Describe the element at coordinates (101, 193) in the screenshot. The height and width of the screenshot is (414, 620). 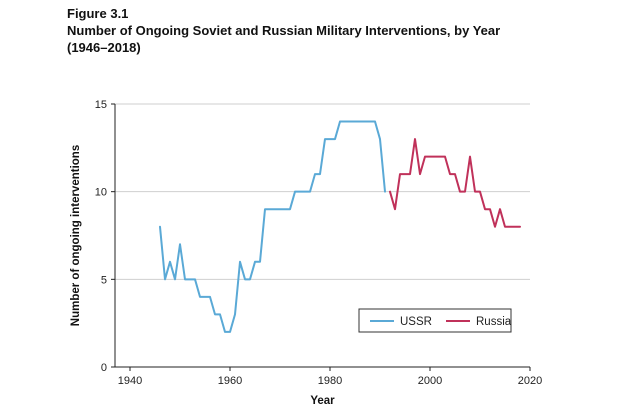
I see `y-tick-label-10: 10` at that location.